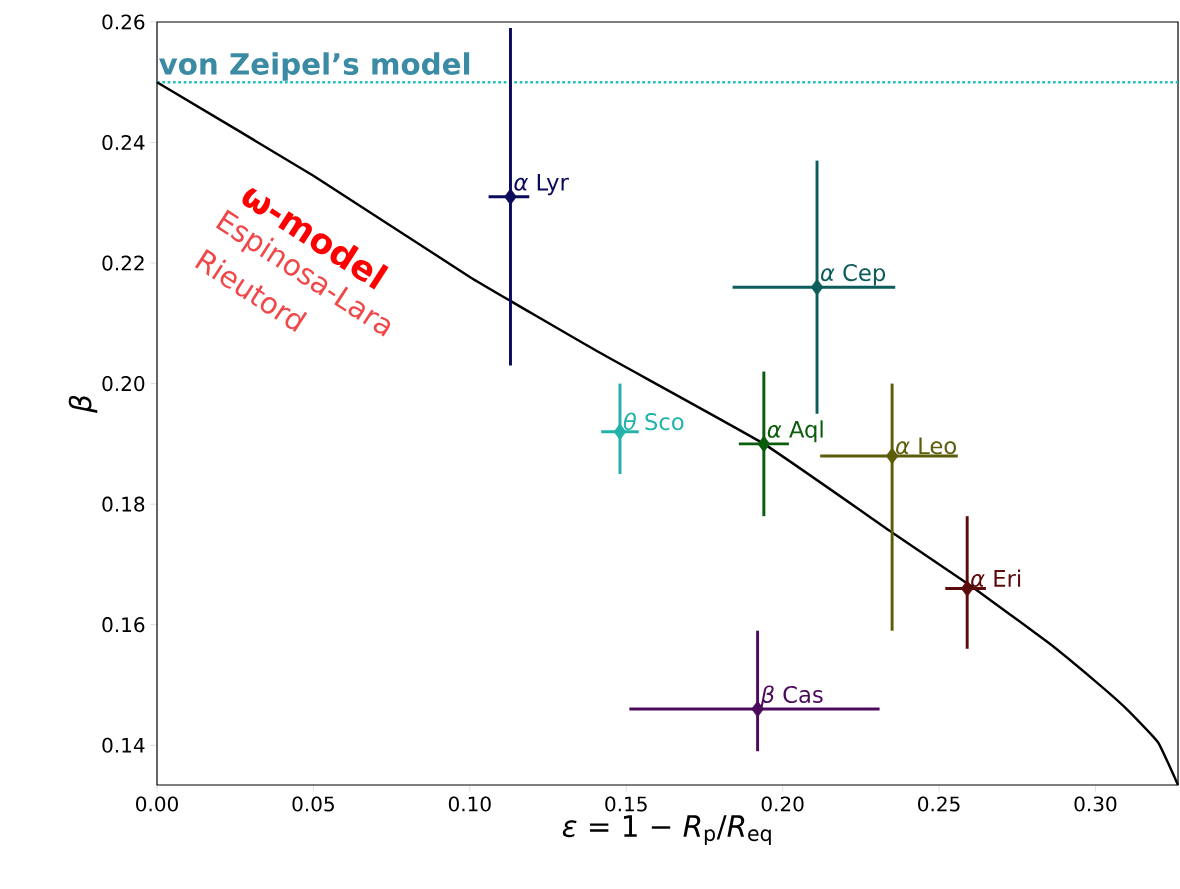  Describe the element at coordinates (123, 142) in the screenshot. I see `y-tick-label: 0.24` at that location.